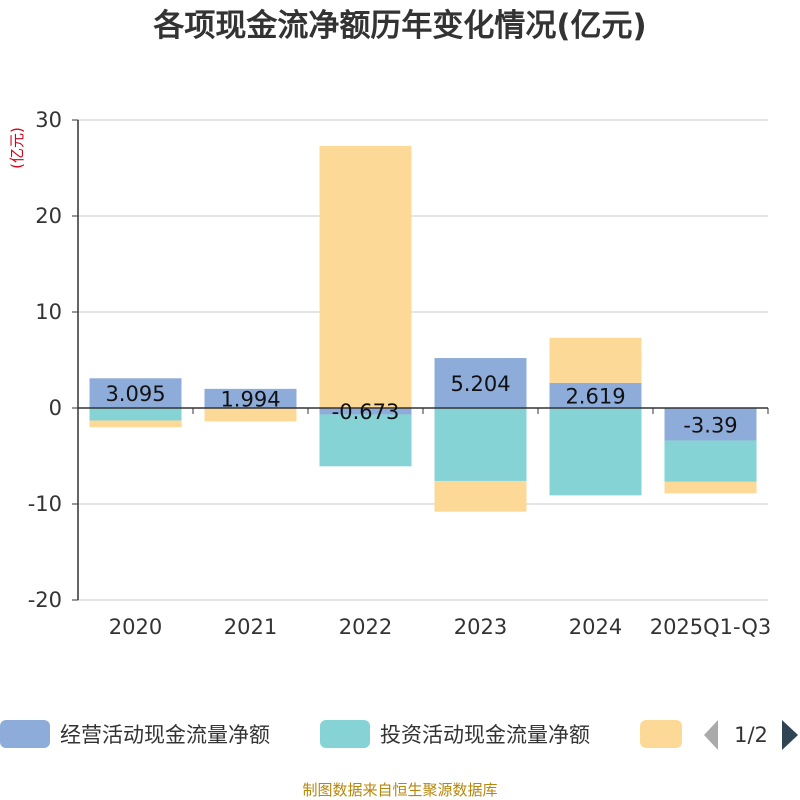 The height and width of the screenshot is (800, 800). Describe the element at coordinates (25, 734) in the screenshot. I see `legend-swatch-operating` at that location.